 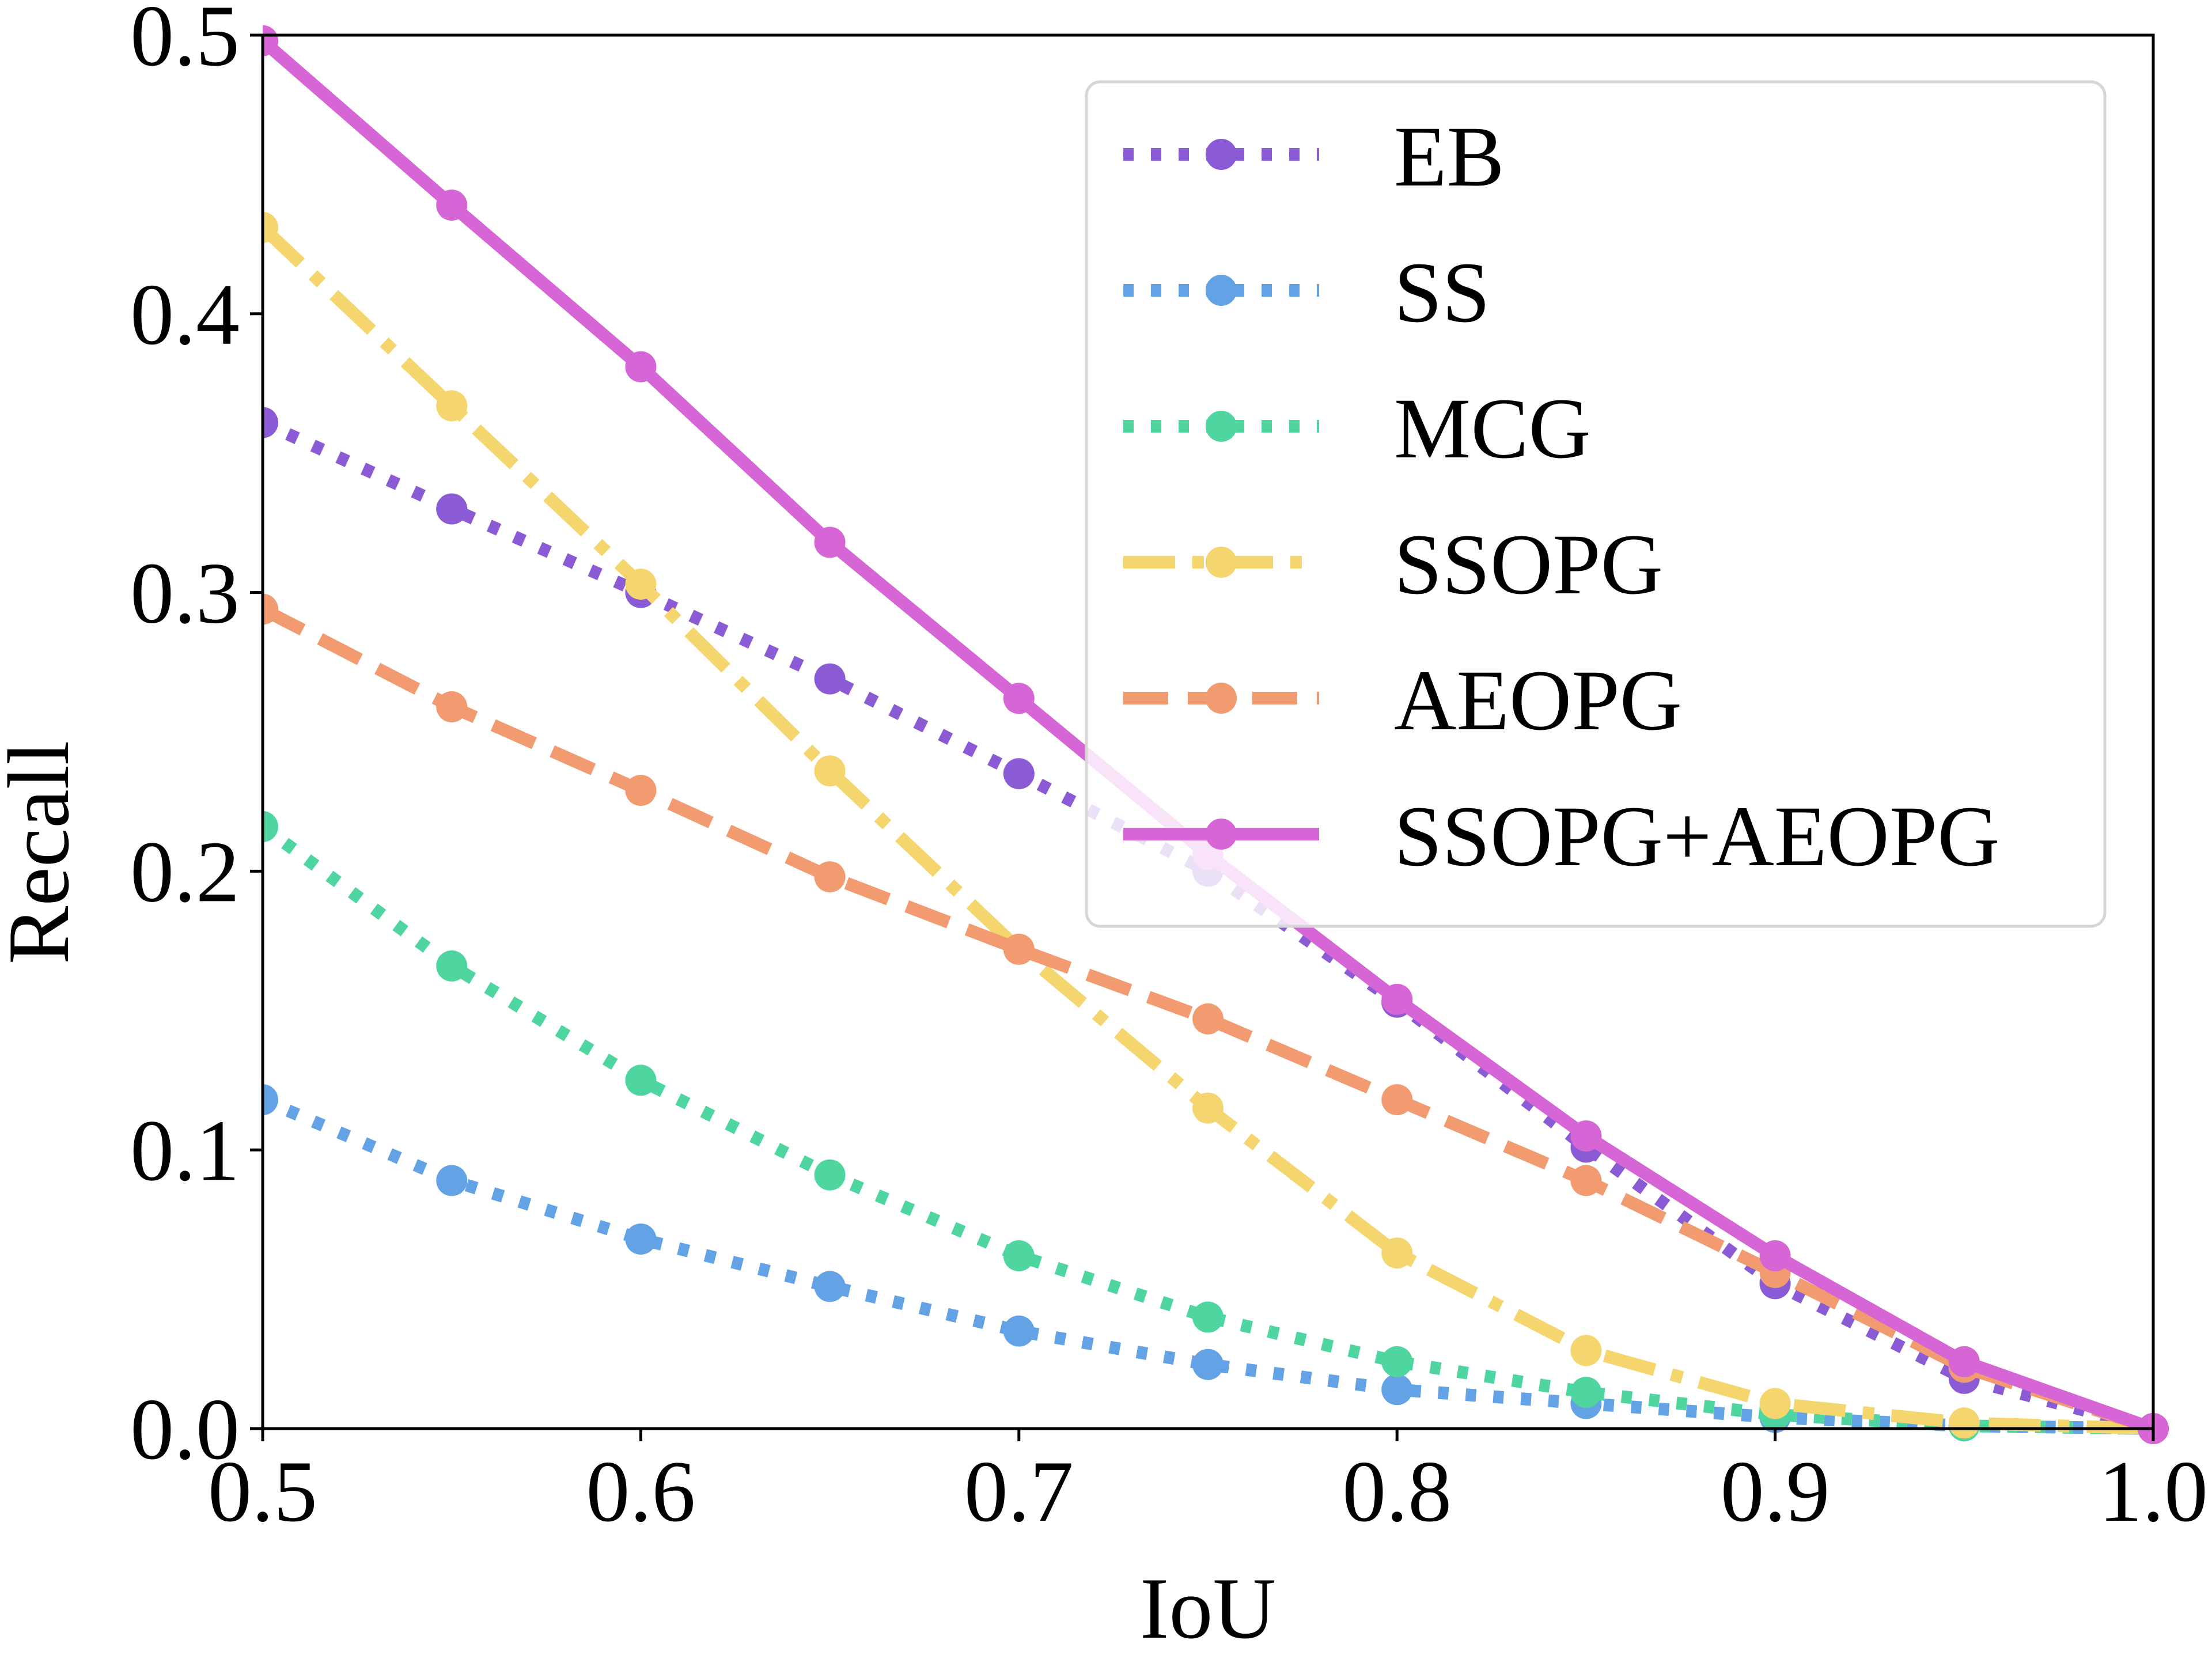 I want to click on x-tick-label: 0.8, so click(x=1397, y=1491).